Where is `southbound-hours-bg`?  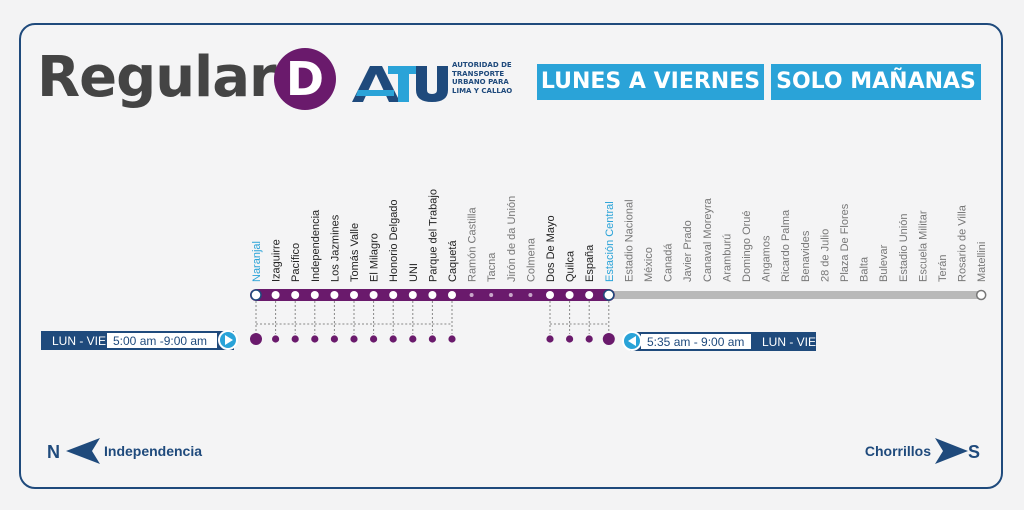
southbound-hours-bg is located at coordinates (162, 340).